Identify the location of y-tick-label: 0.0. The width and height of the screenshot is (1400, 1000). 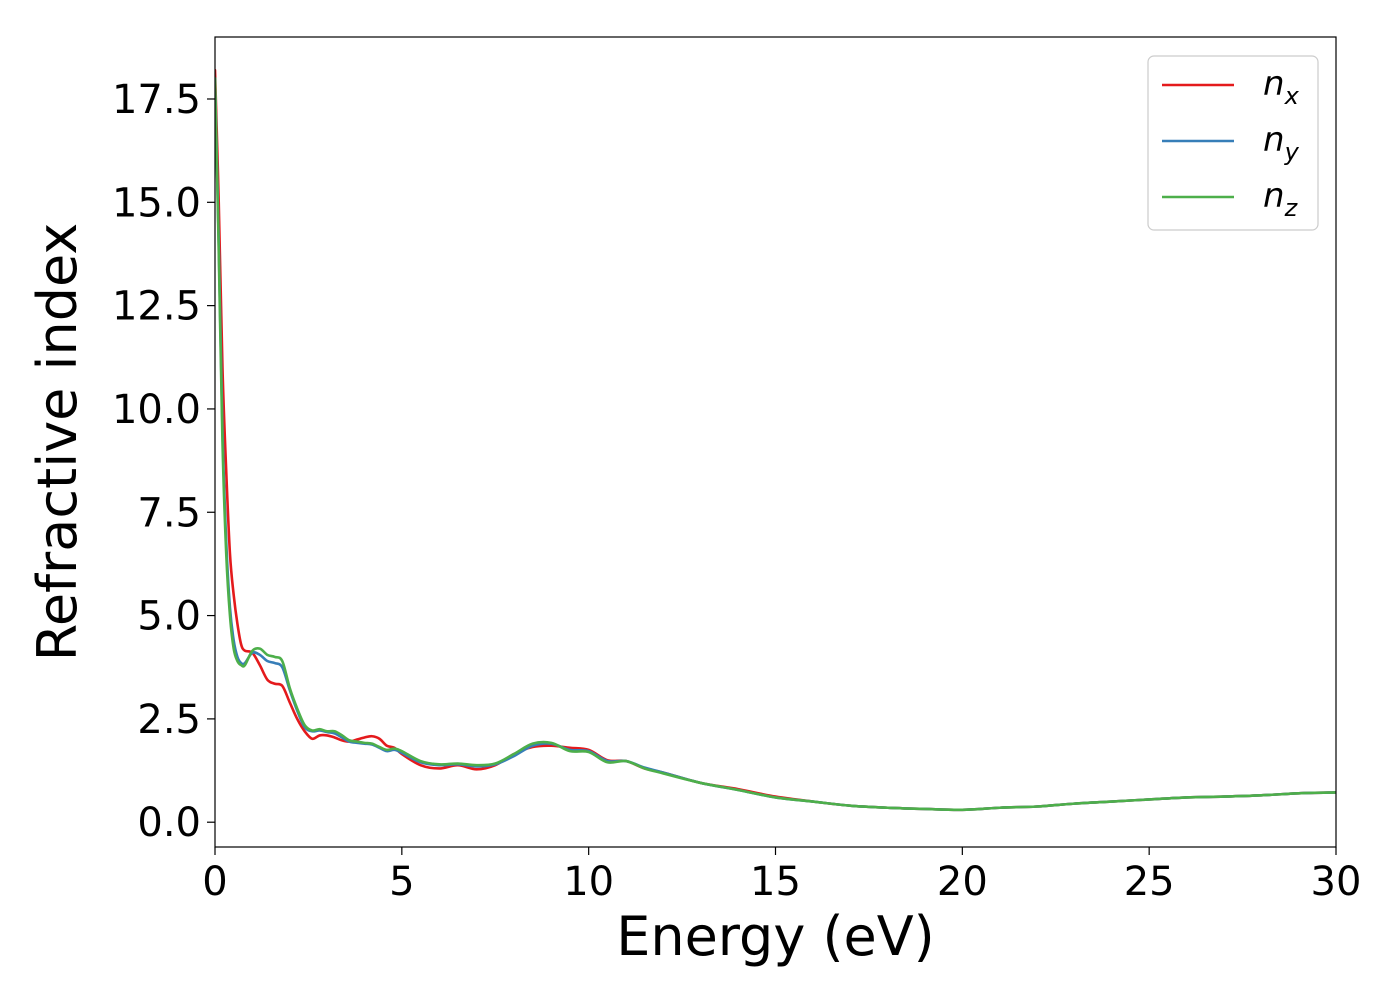
(169, 823).